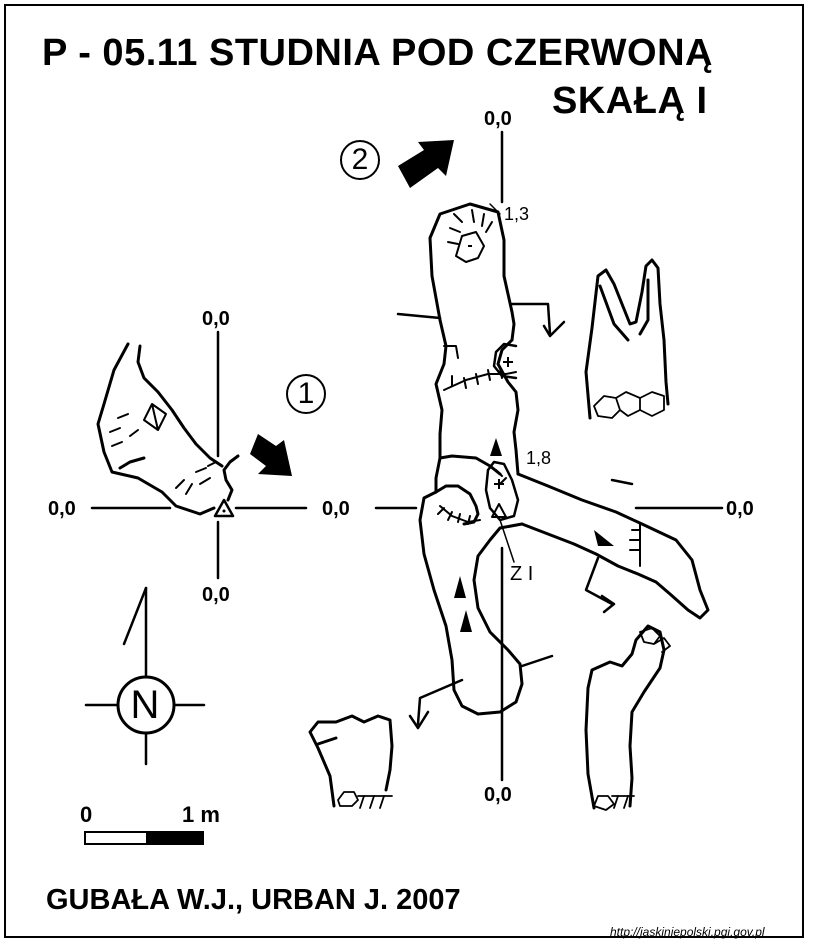 The height and width of the screenshot is (946, 814). I want to click on section-label-left-right: 0,0, so click(336, 509).